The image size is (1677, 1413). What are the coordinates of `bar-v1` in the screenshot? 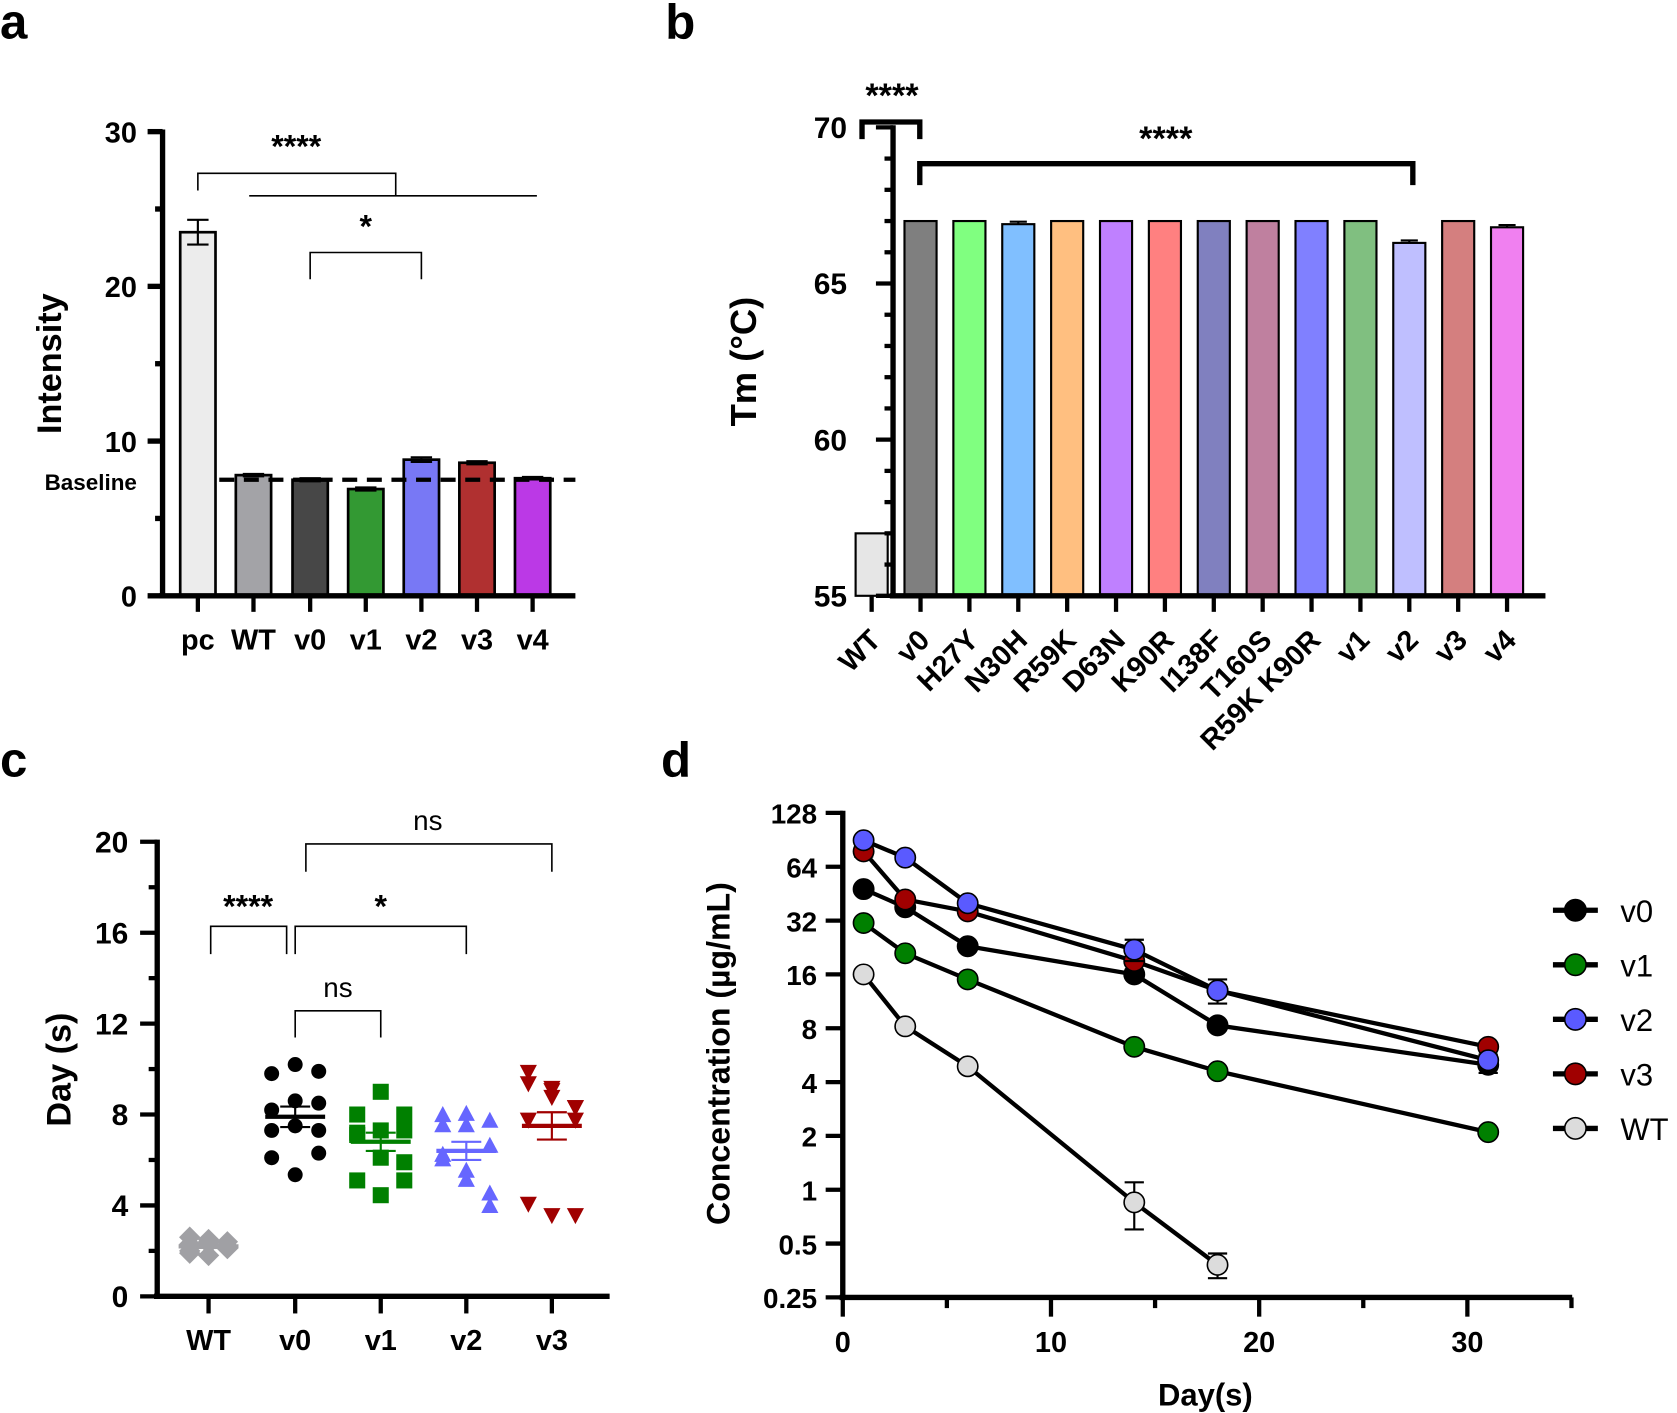 It's located at (1360, 408).